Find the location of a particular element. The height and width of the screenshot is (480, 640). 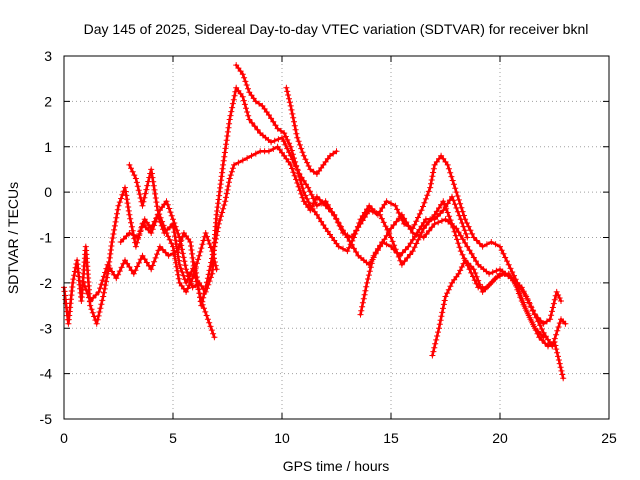

x-tick-label: 25 is located at coordinates (609, 438).